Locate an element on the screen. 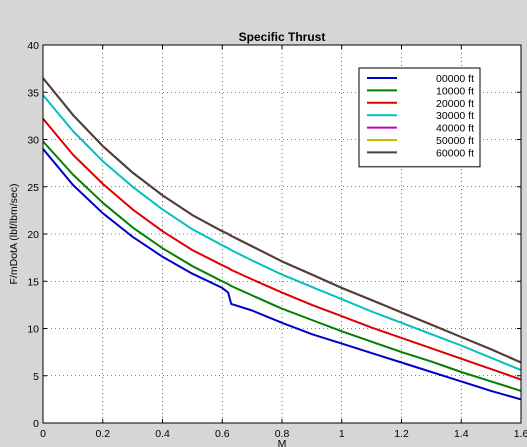  legend-label: 30000 ft is located at coordinates (455, 116).